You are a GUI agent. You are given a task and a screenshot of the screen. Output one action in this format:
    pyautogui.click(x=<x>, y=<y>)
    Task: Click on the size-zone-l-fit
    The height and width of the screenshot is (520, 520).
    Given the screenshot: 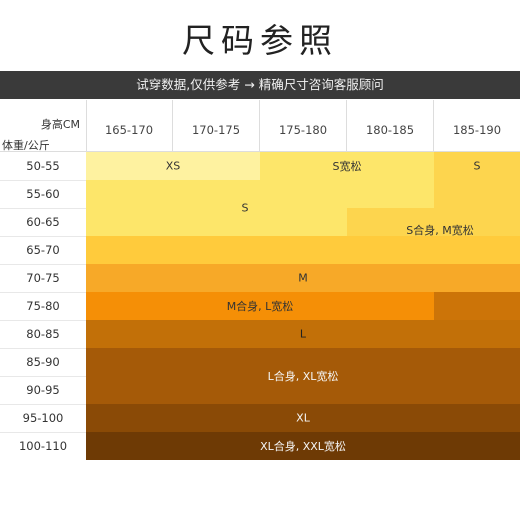 What is the action you would take?
    pyautogui.click(x=303, y=376)
    